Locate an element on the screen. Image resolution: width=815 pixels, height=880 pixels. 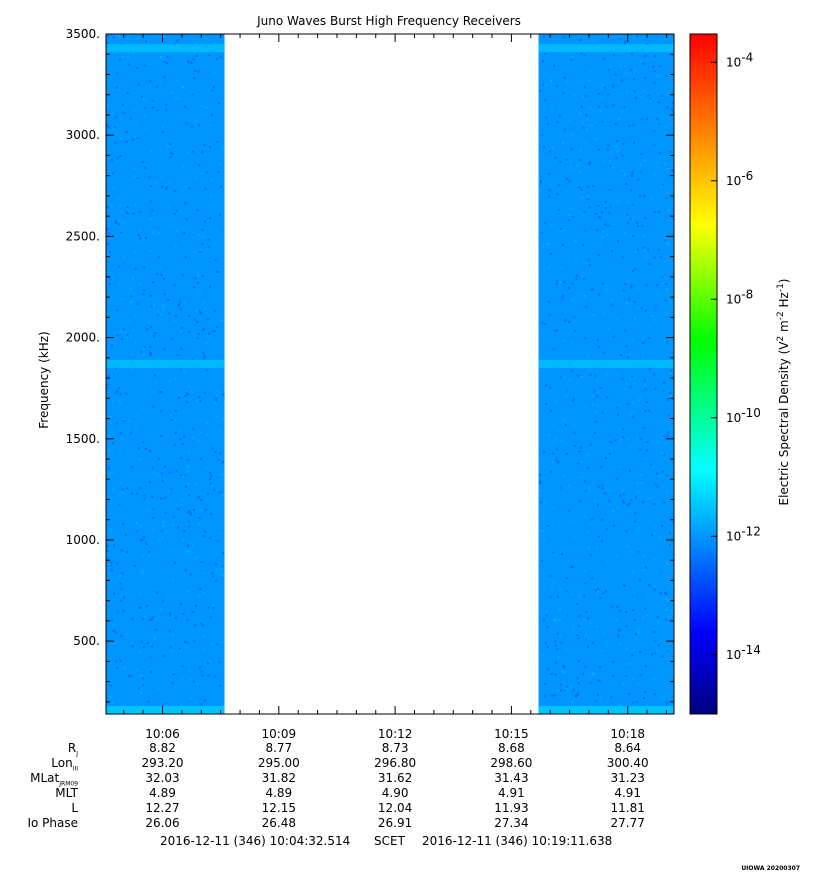
ephemeris-value: 26.91 is located at coordinates (395, 823).